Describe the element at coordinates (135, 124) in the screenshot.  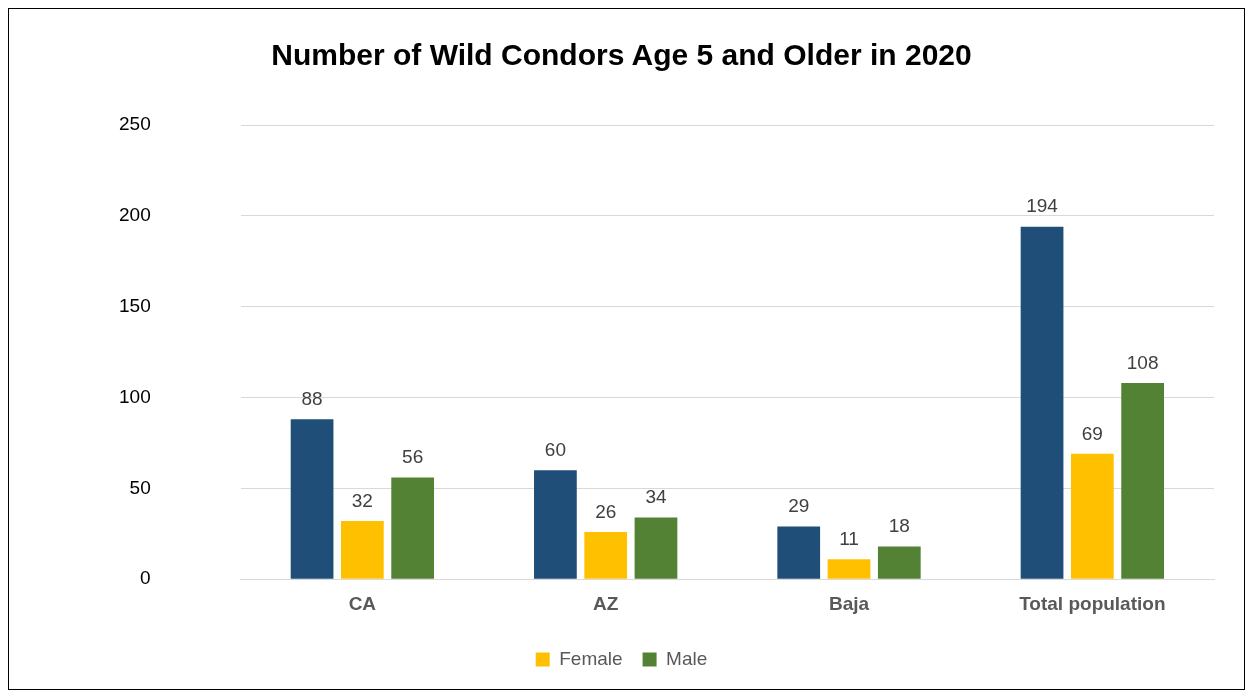
I see `y-tick-label: 250` at that location.